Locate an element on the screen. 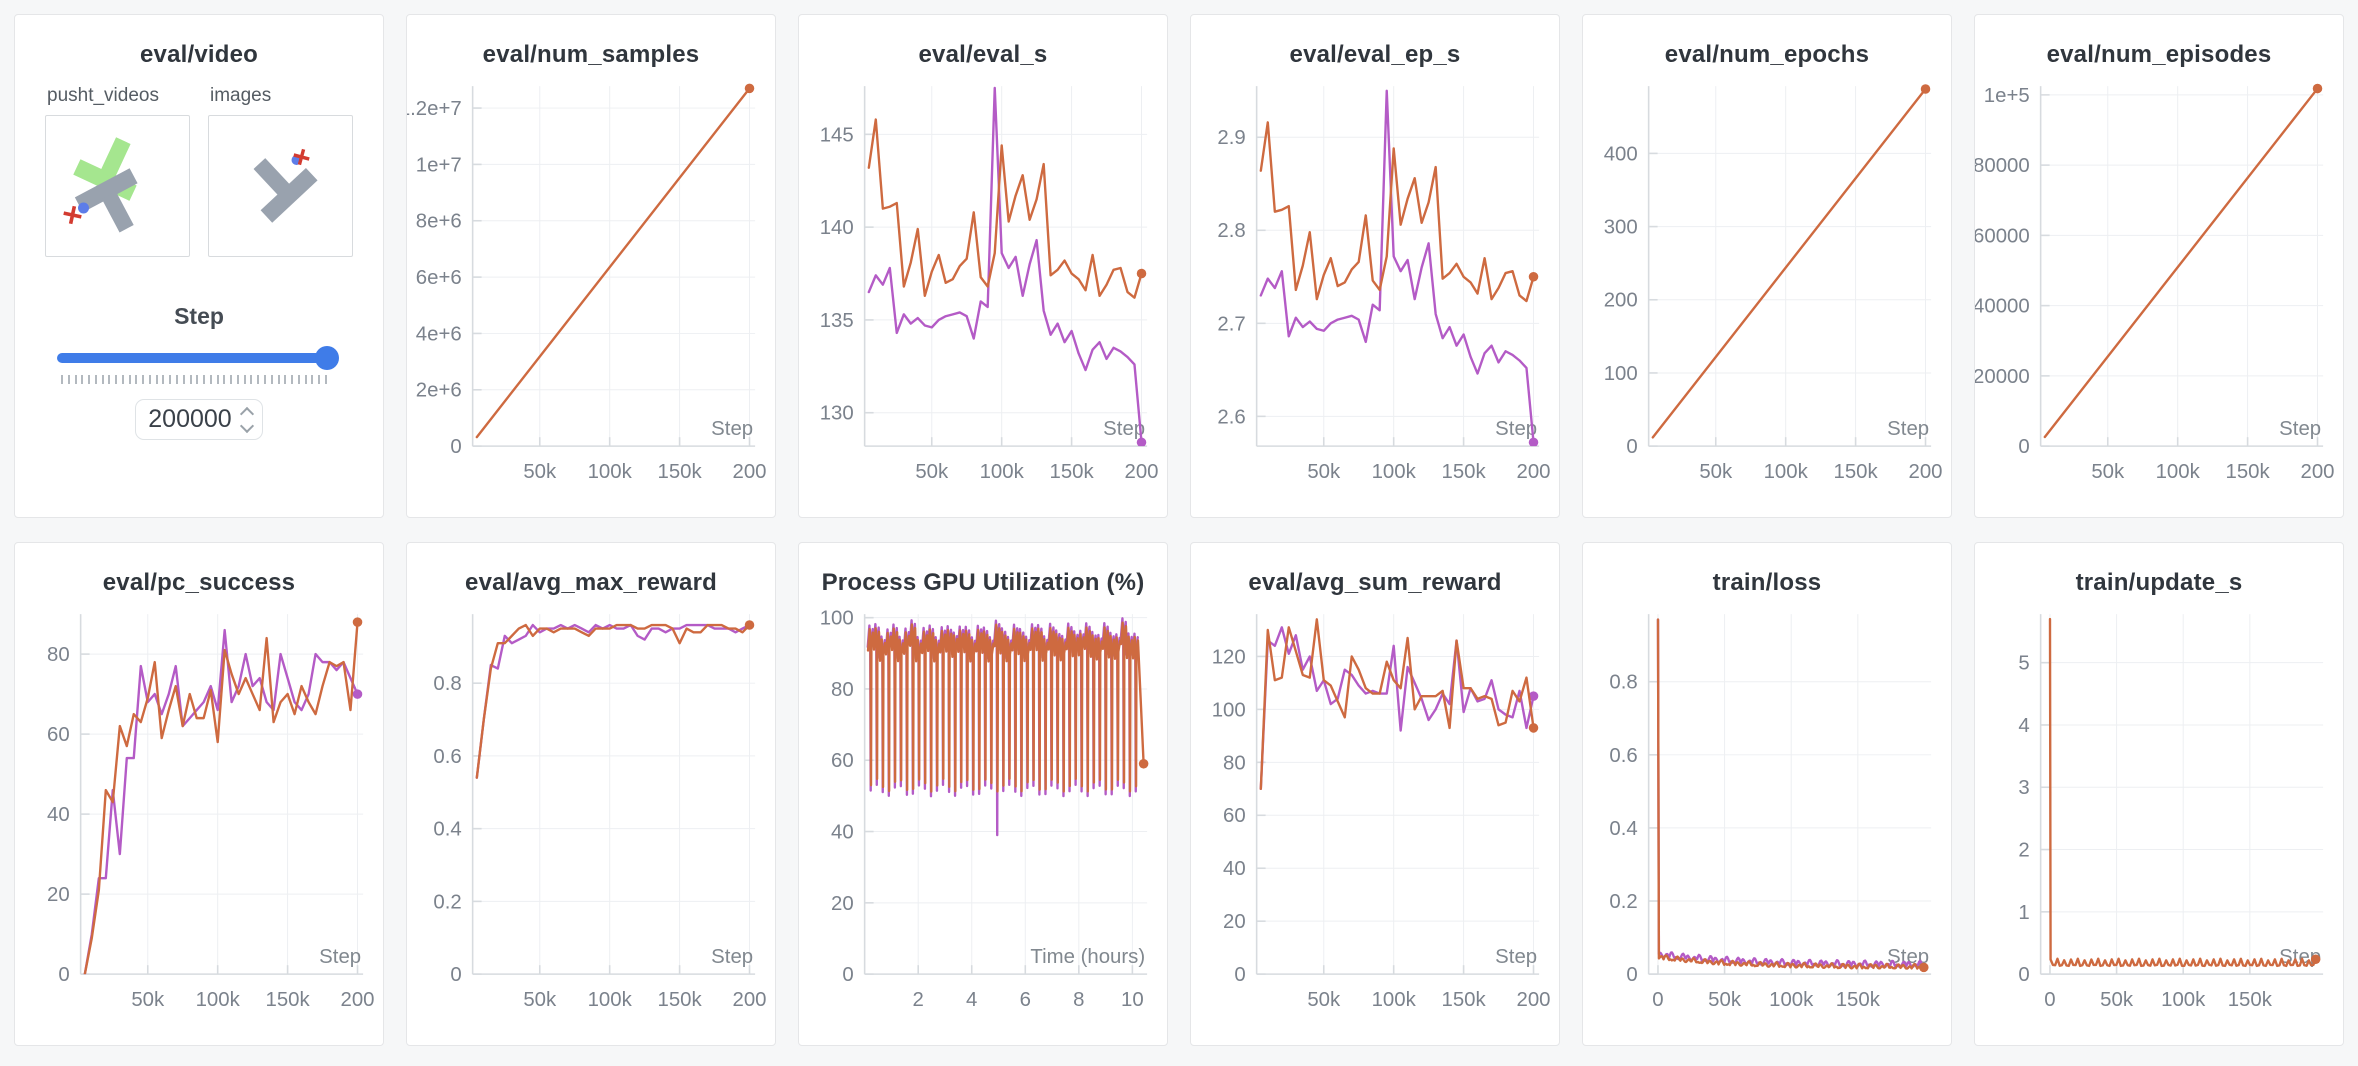 The height and width of the screenshot is (1066, 2358). pusht-image-thumbnail is located at coordinates (280, 186).